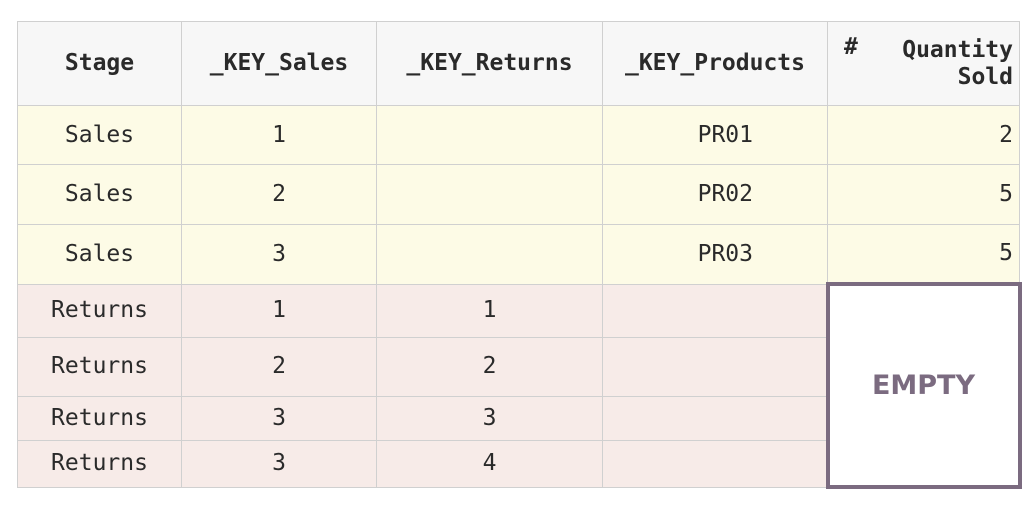 The width and height of the screenshot is (1036, 506). Describe the element at coordinates (489, 418) in the screenshot. I see `cell-key-returns: 3` at that location.